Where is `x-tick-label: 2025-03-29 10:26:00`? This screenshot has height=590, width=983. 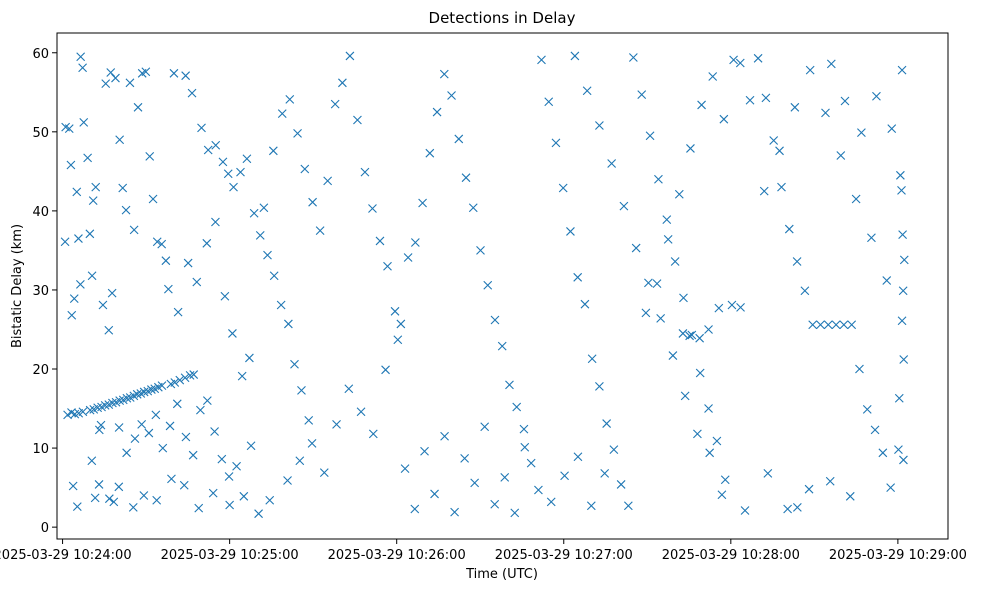
x-tick-label: 2025-03-29 10:26:00 is located at coordinates (397, 555).